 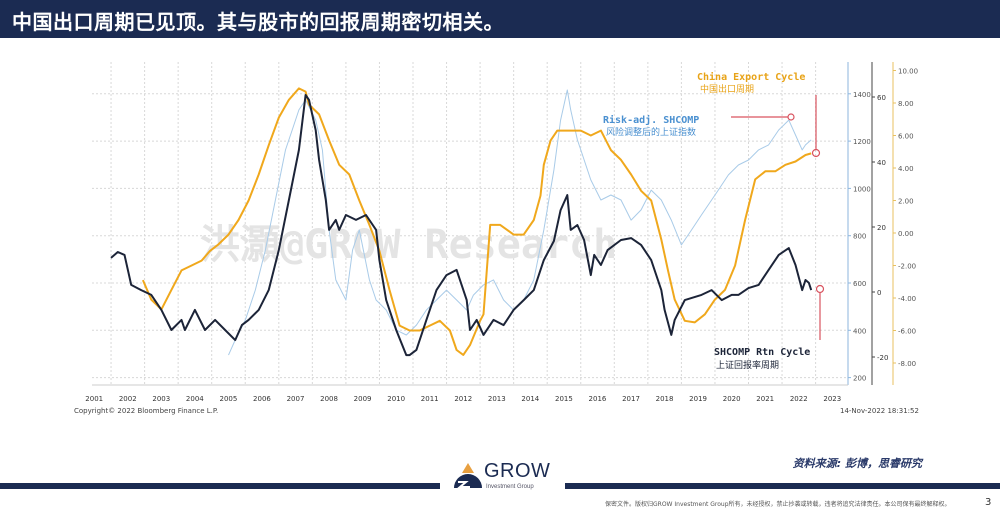 What do you see at coordinates (765, 399) in the screenshot?
I see `x-tick-label: 2021` at bounding box center [765, 399].